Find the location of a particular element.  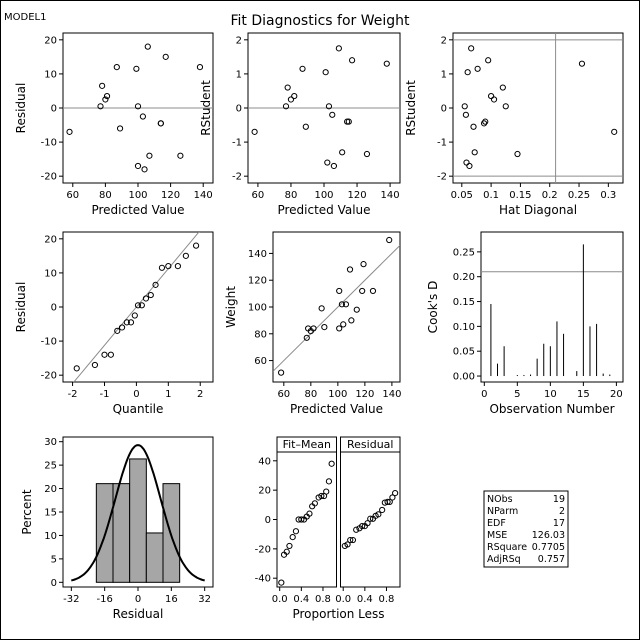

stat-label: EDF is located at coordinates (496, 523).